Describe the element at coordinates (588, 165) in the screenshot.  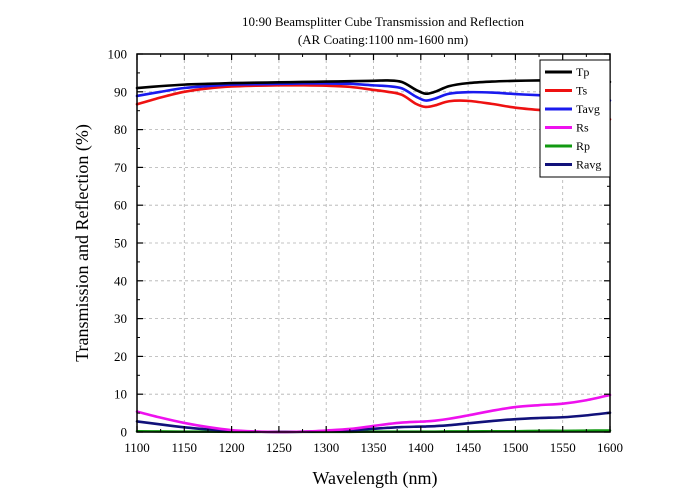
I see `legend-label-ravg: Ravg` at that location.